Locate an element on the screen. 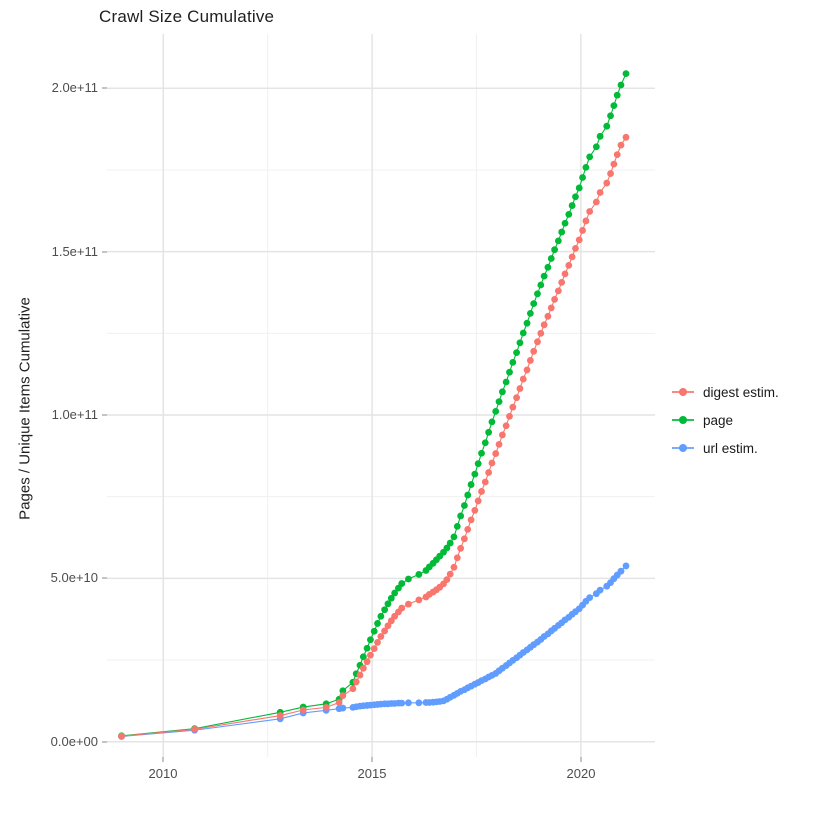  y-tick-label-2: 1.0e+11 is located at coordinates (74, 414).